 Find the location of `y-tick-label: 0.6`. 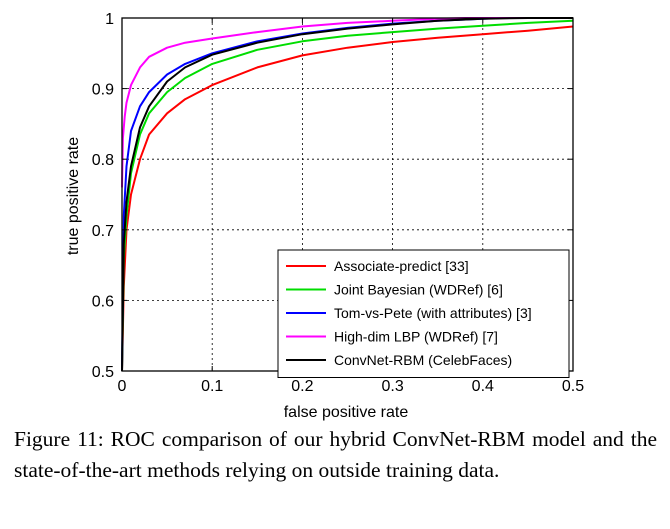

y-tick-label: 0.6 is located at coordinates (103, 301).